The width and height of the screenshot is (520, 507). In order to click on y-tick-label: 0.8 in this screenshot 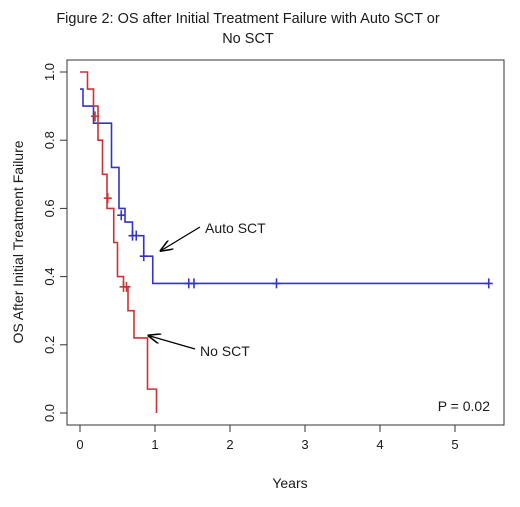, I will do `click(49, 140)`.